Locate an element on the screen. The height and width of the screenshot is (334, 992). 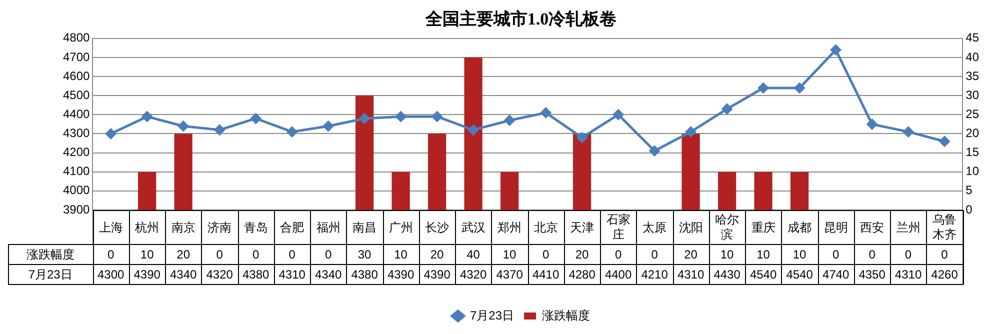
data-label: 4210 is located at coordinates (654, 274).